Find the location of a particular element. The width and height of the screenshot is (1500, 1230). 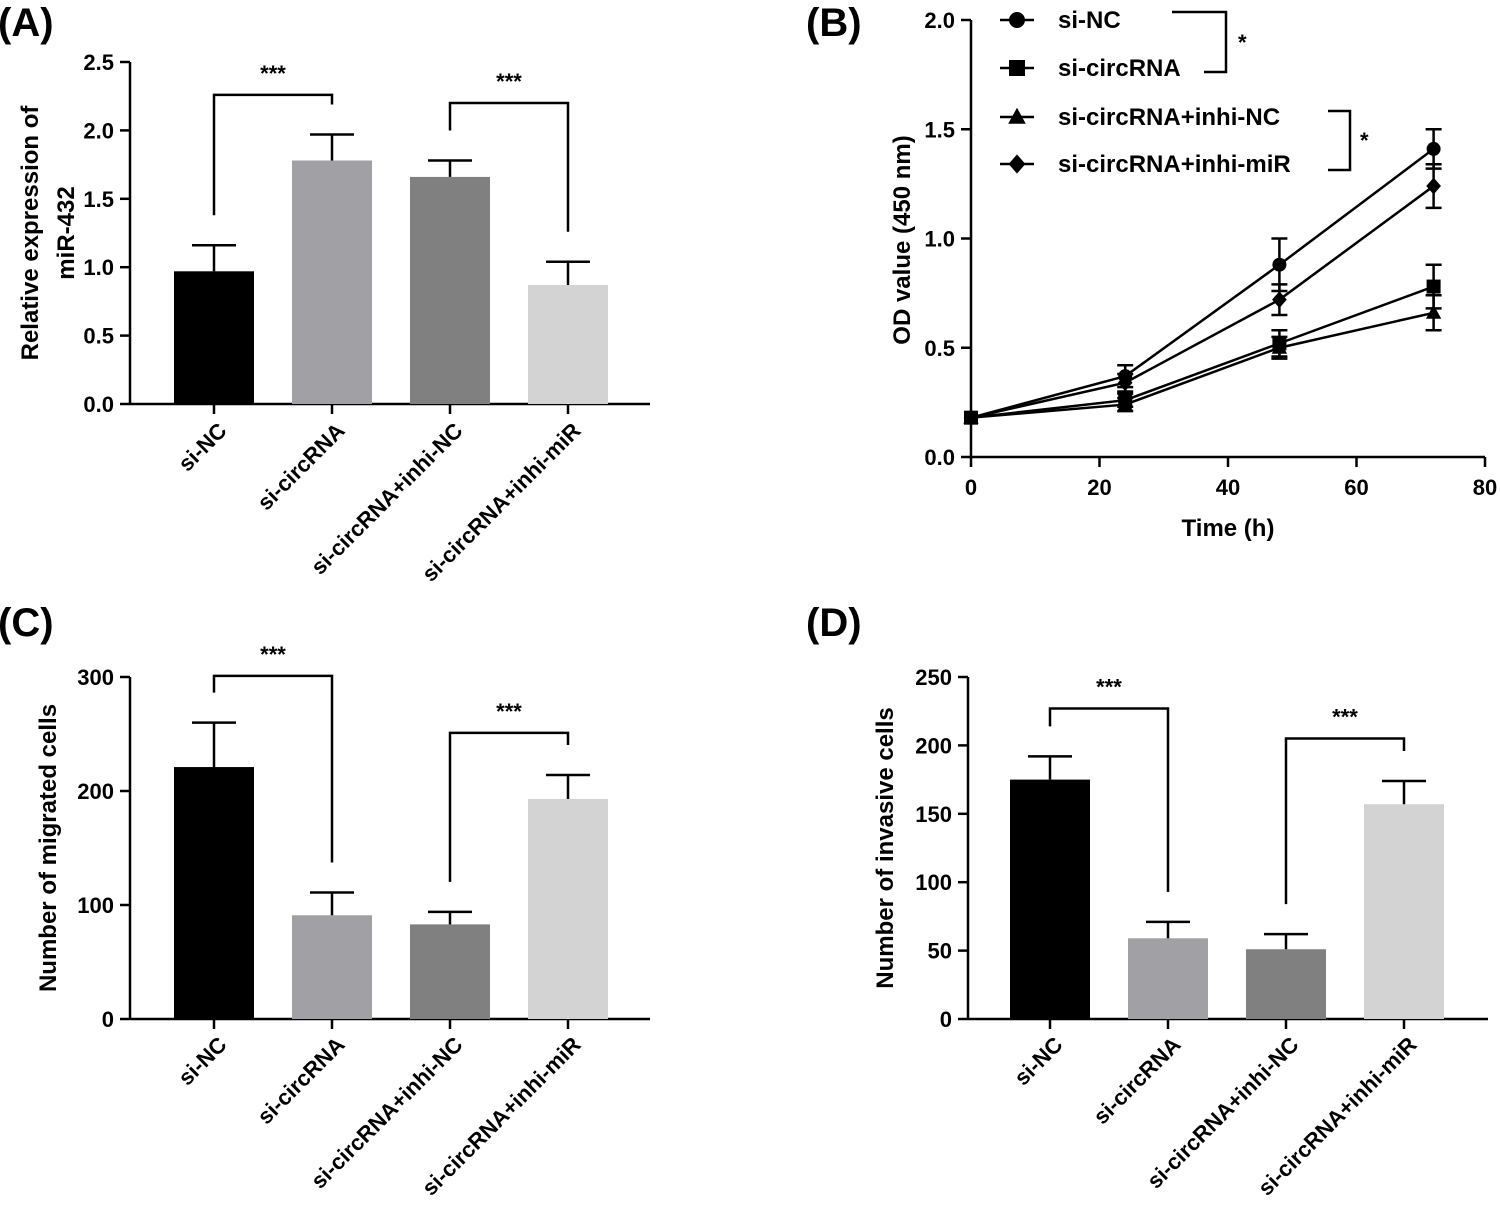

panel-label: (B) is located at coordinates (834, 23).